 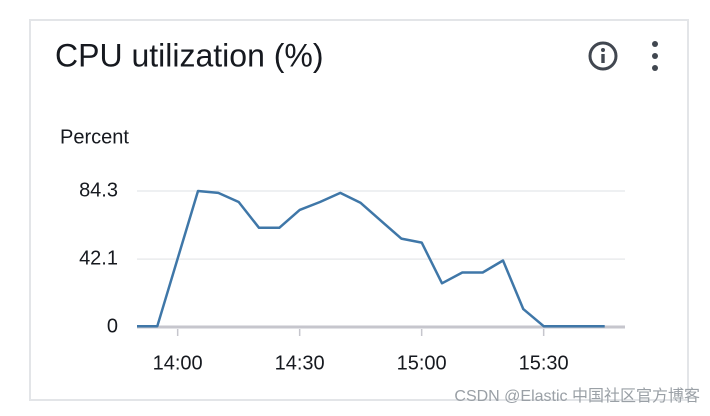 I want to click on y-tick-label: 84.3, so click(x=98, y=190).